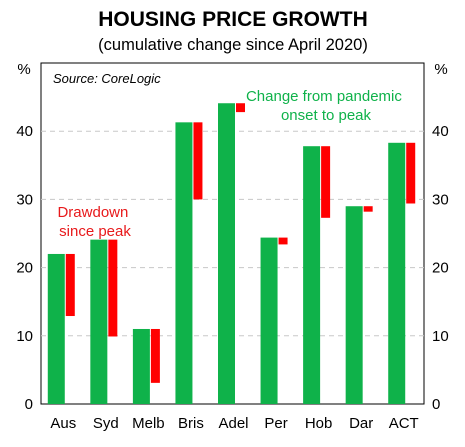 The width and height of the screenshot is (465, 447). Describe the element at coordinates (24, 336) in the screenshot. I see `y-tick-left-10: 10` at that location.